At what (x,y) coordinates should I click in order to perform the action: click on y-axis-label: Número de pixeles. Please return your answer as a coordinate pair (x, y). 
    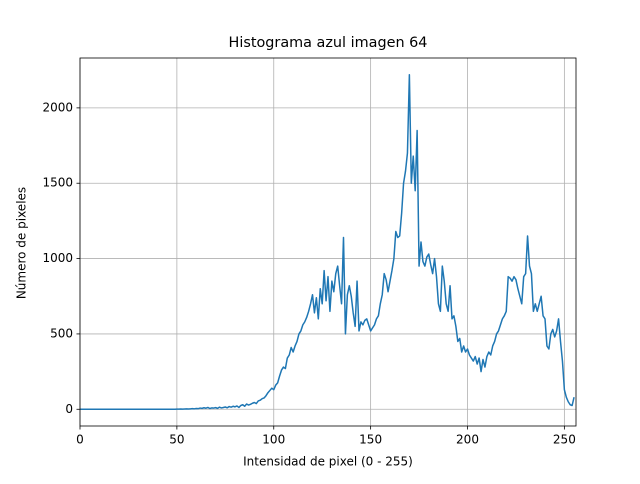
    Looking at the image, I should click on (22, 243).